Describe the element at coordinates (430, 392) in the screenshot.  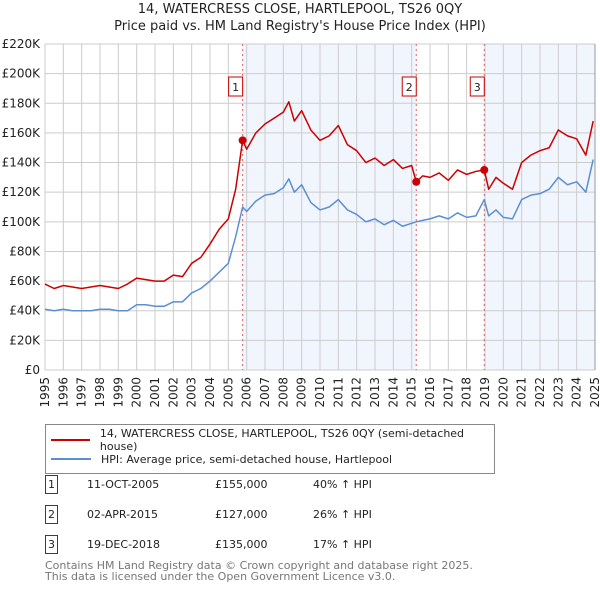
I see `x-tick-label: 2016` at that location.